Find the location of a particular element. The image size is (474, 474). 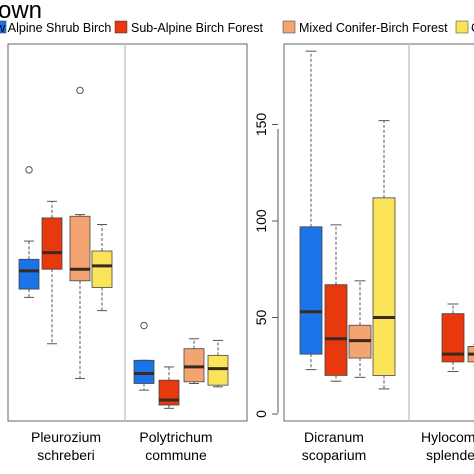

right-y-axis: 0 50 100 150 is located at coordinates (265, 265).